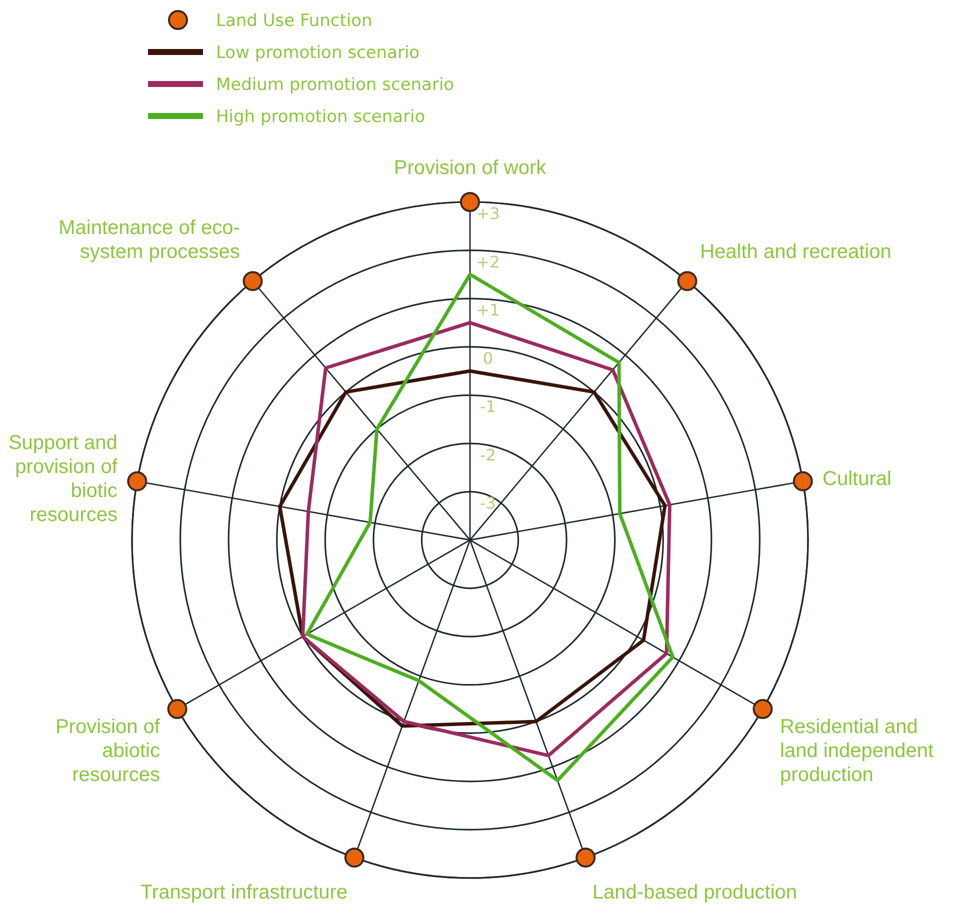 Image resolution: width=971 pixels, height=919 pixels. I want to click on spoke-label: Provision of work, so click(471, 168).